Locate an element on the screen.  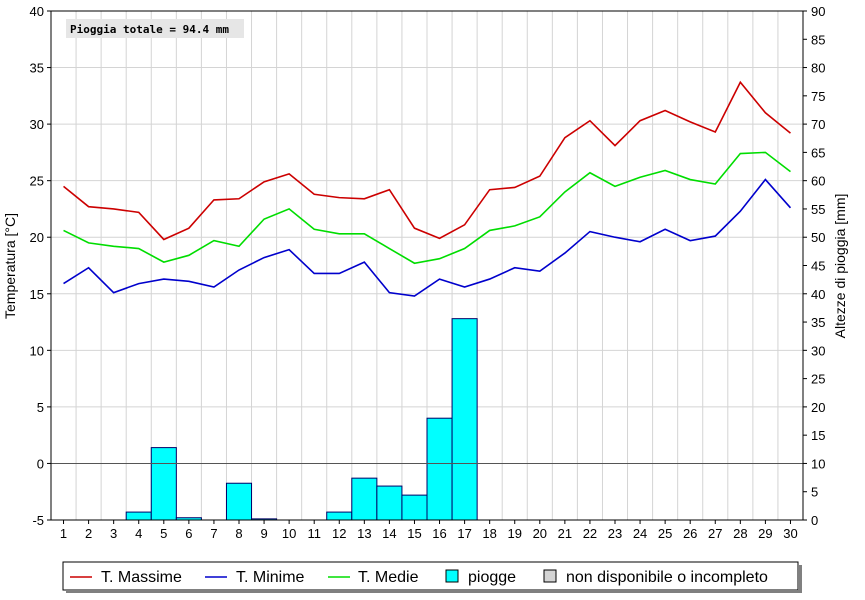
x-tick-label: 17 is located at coordinates (464, 533).